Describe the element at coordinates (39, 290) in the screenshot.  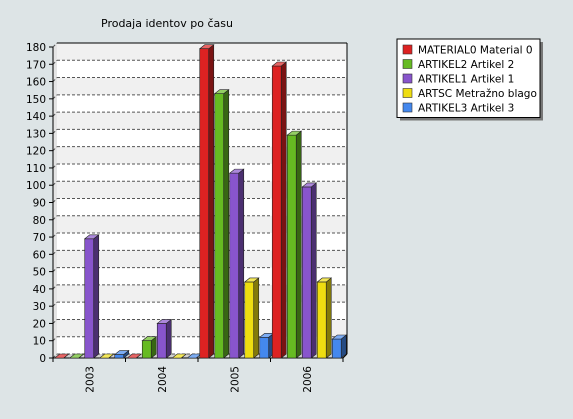
I see `y-tick-label: 40` at that location.